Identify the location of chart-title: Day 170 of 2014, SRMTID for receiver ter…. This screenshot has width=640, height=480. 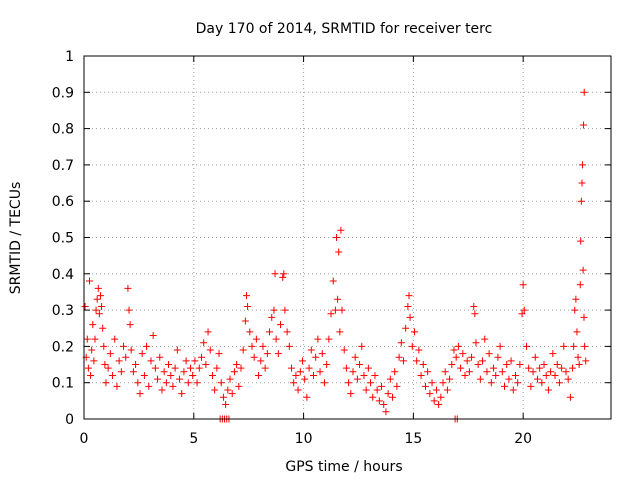
(344, 29).